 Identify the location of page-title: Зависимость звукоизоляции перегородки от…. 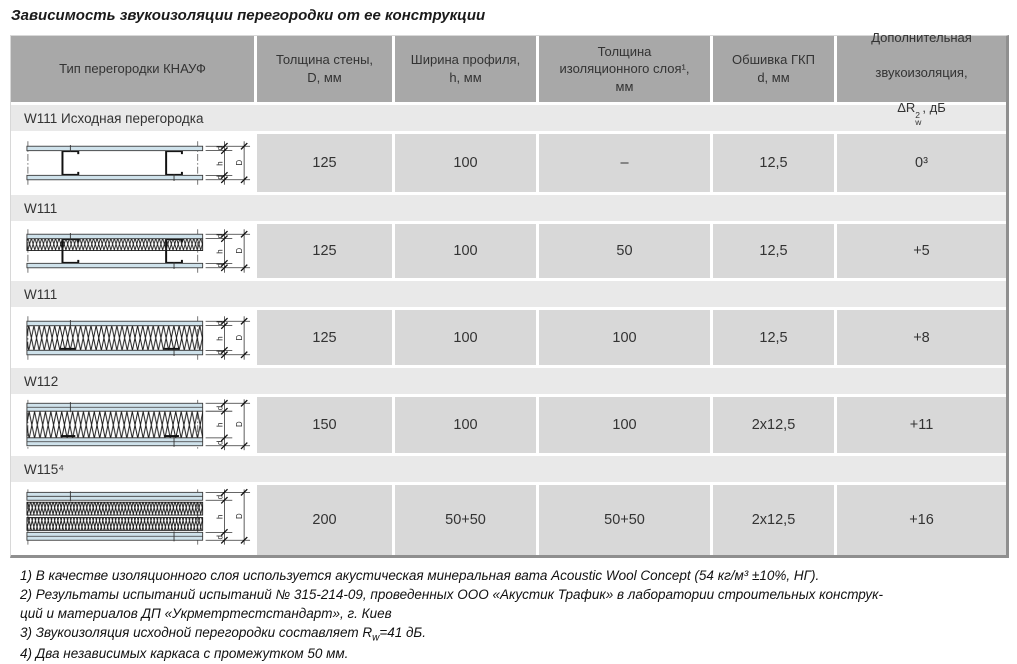
(248, 15).